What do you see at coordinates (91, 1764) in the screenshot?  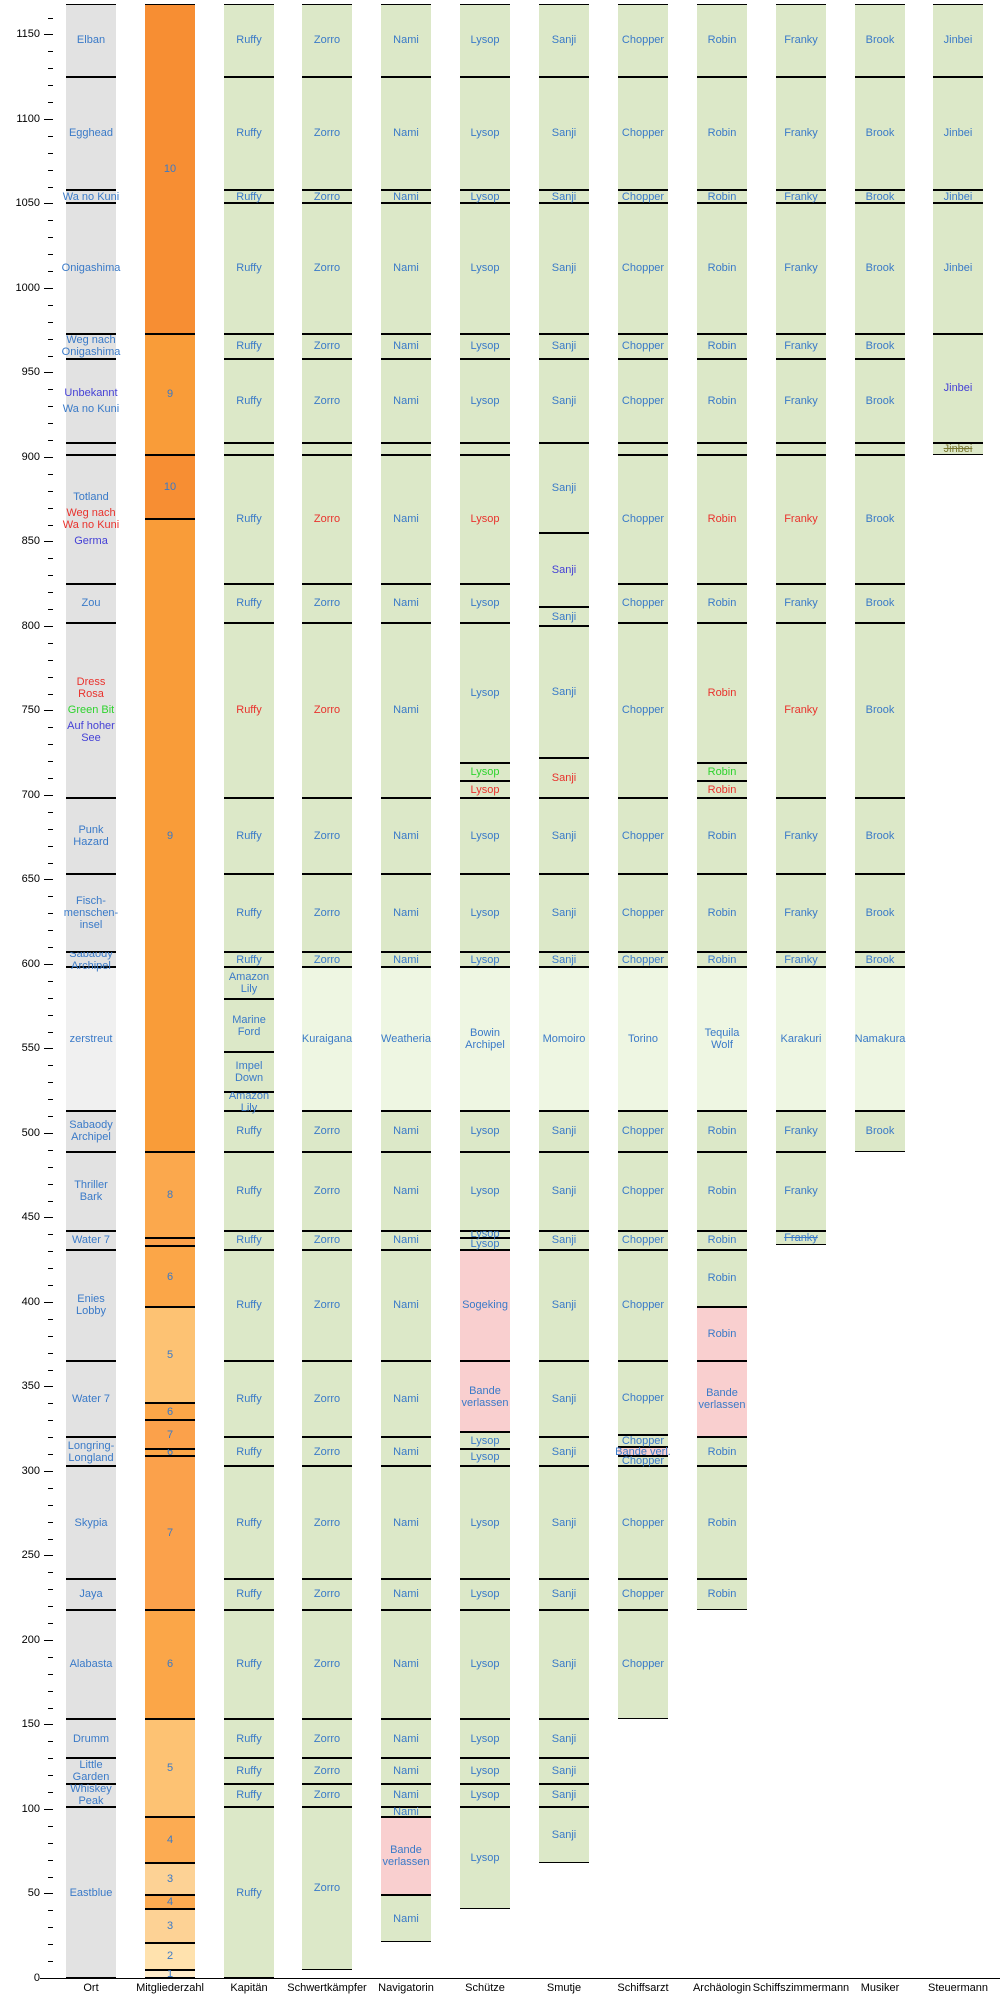 I see `segment-label: Little` at bounding box center [91, 1764].